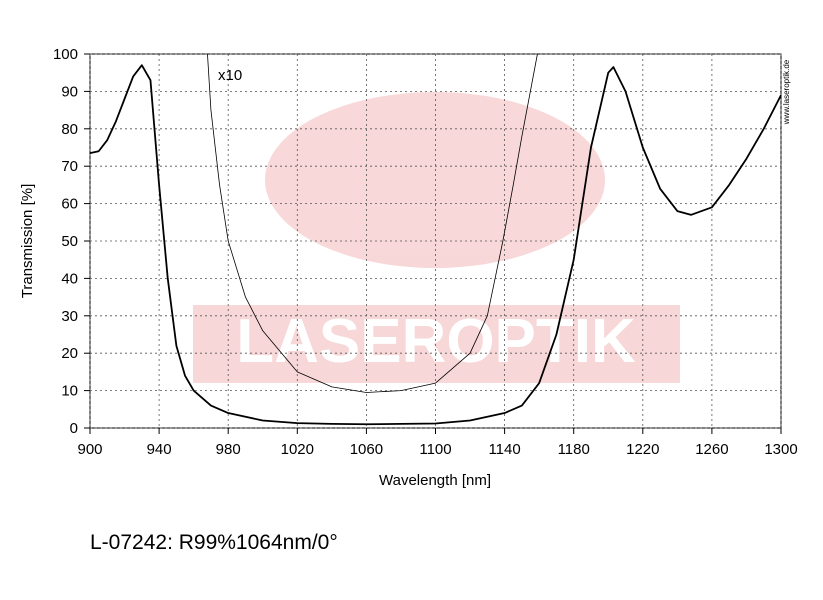 The height and width of the screenshot is (600, 823). What do you see at coordinates (214, 542) in the screenshot?
I see `chart-title: L-07242: R99%1064nm/0°` at bounding box center [214, 542].